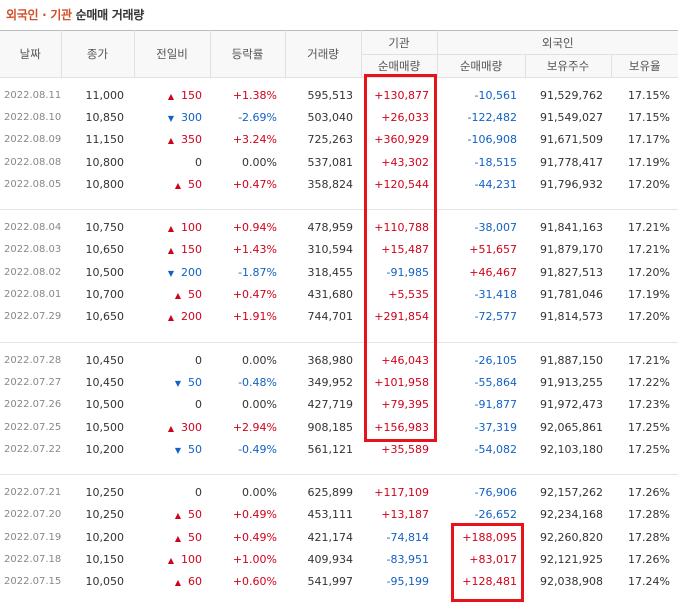 The height and width of the screenshot is (603, 678). What do you see at coordinates (649, 449) in the screenshot?
I see `ratio-cell: 17.25%` at bounding box center [649, 449].